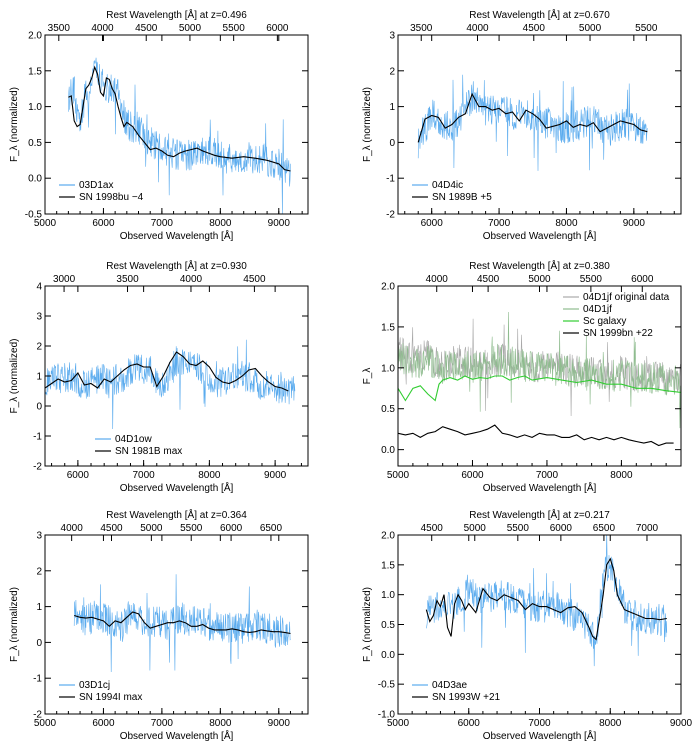  I want to click on top-tick-label: 5000, so click(590, 28).